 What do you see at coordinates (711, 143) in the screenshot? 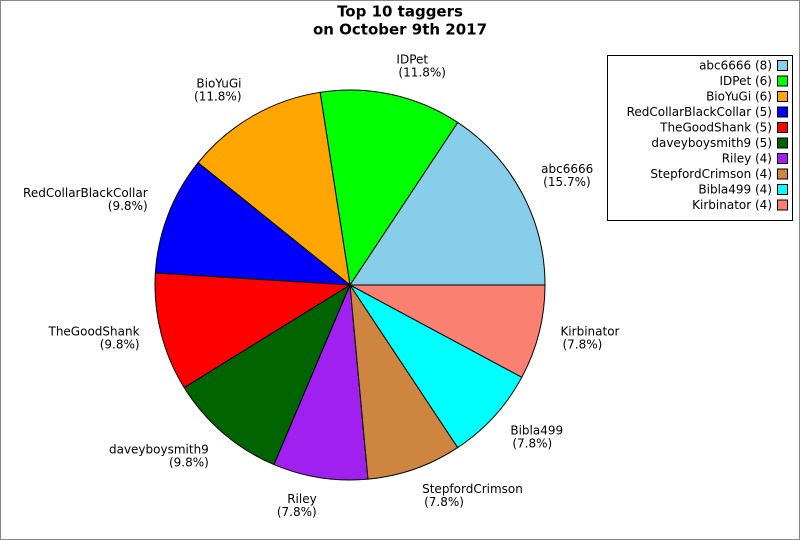
I see `legend-label: daveyboysmith9 (5)` at bounding box center [711, 143].